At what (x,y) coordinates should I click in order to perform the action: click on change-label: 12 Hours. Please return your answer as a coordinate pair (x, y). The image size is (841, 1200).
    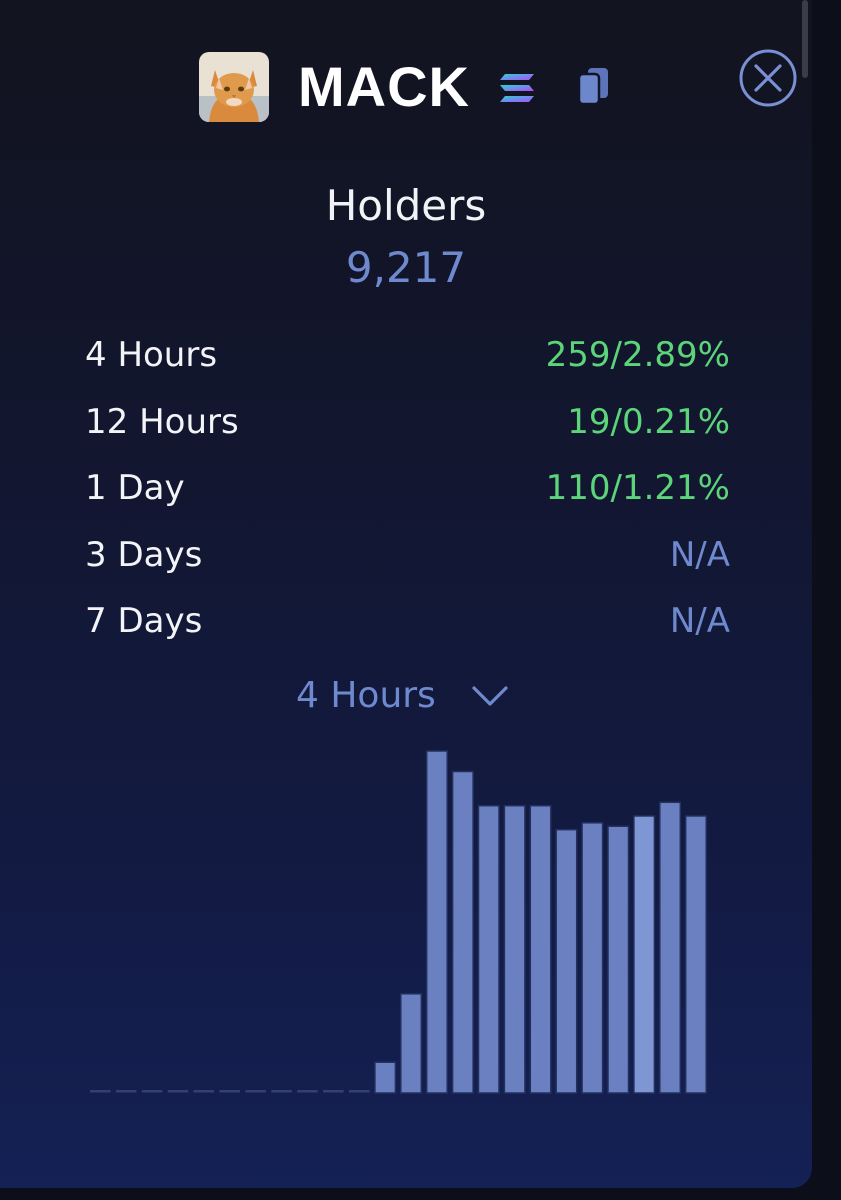
    Looking at the image, I should click on (162, 421).